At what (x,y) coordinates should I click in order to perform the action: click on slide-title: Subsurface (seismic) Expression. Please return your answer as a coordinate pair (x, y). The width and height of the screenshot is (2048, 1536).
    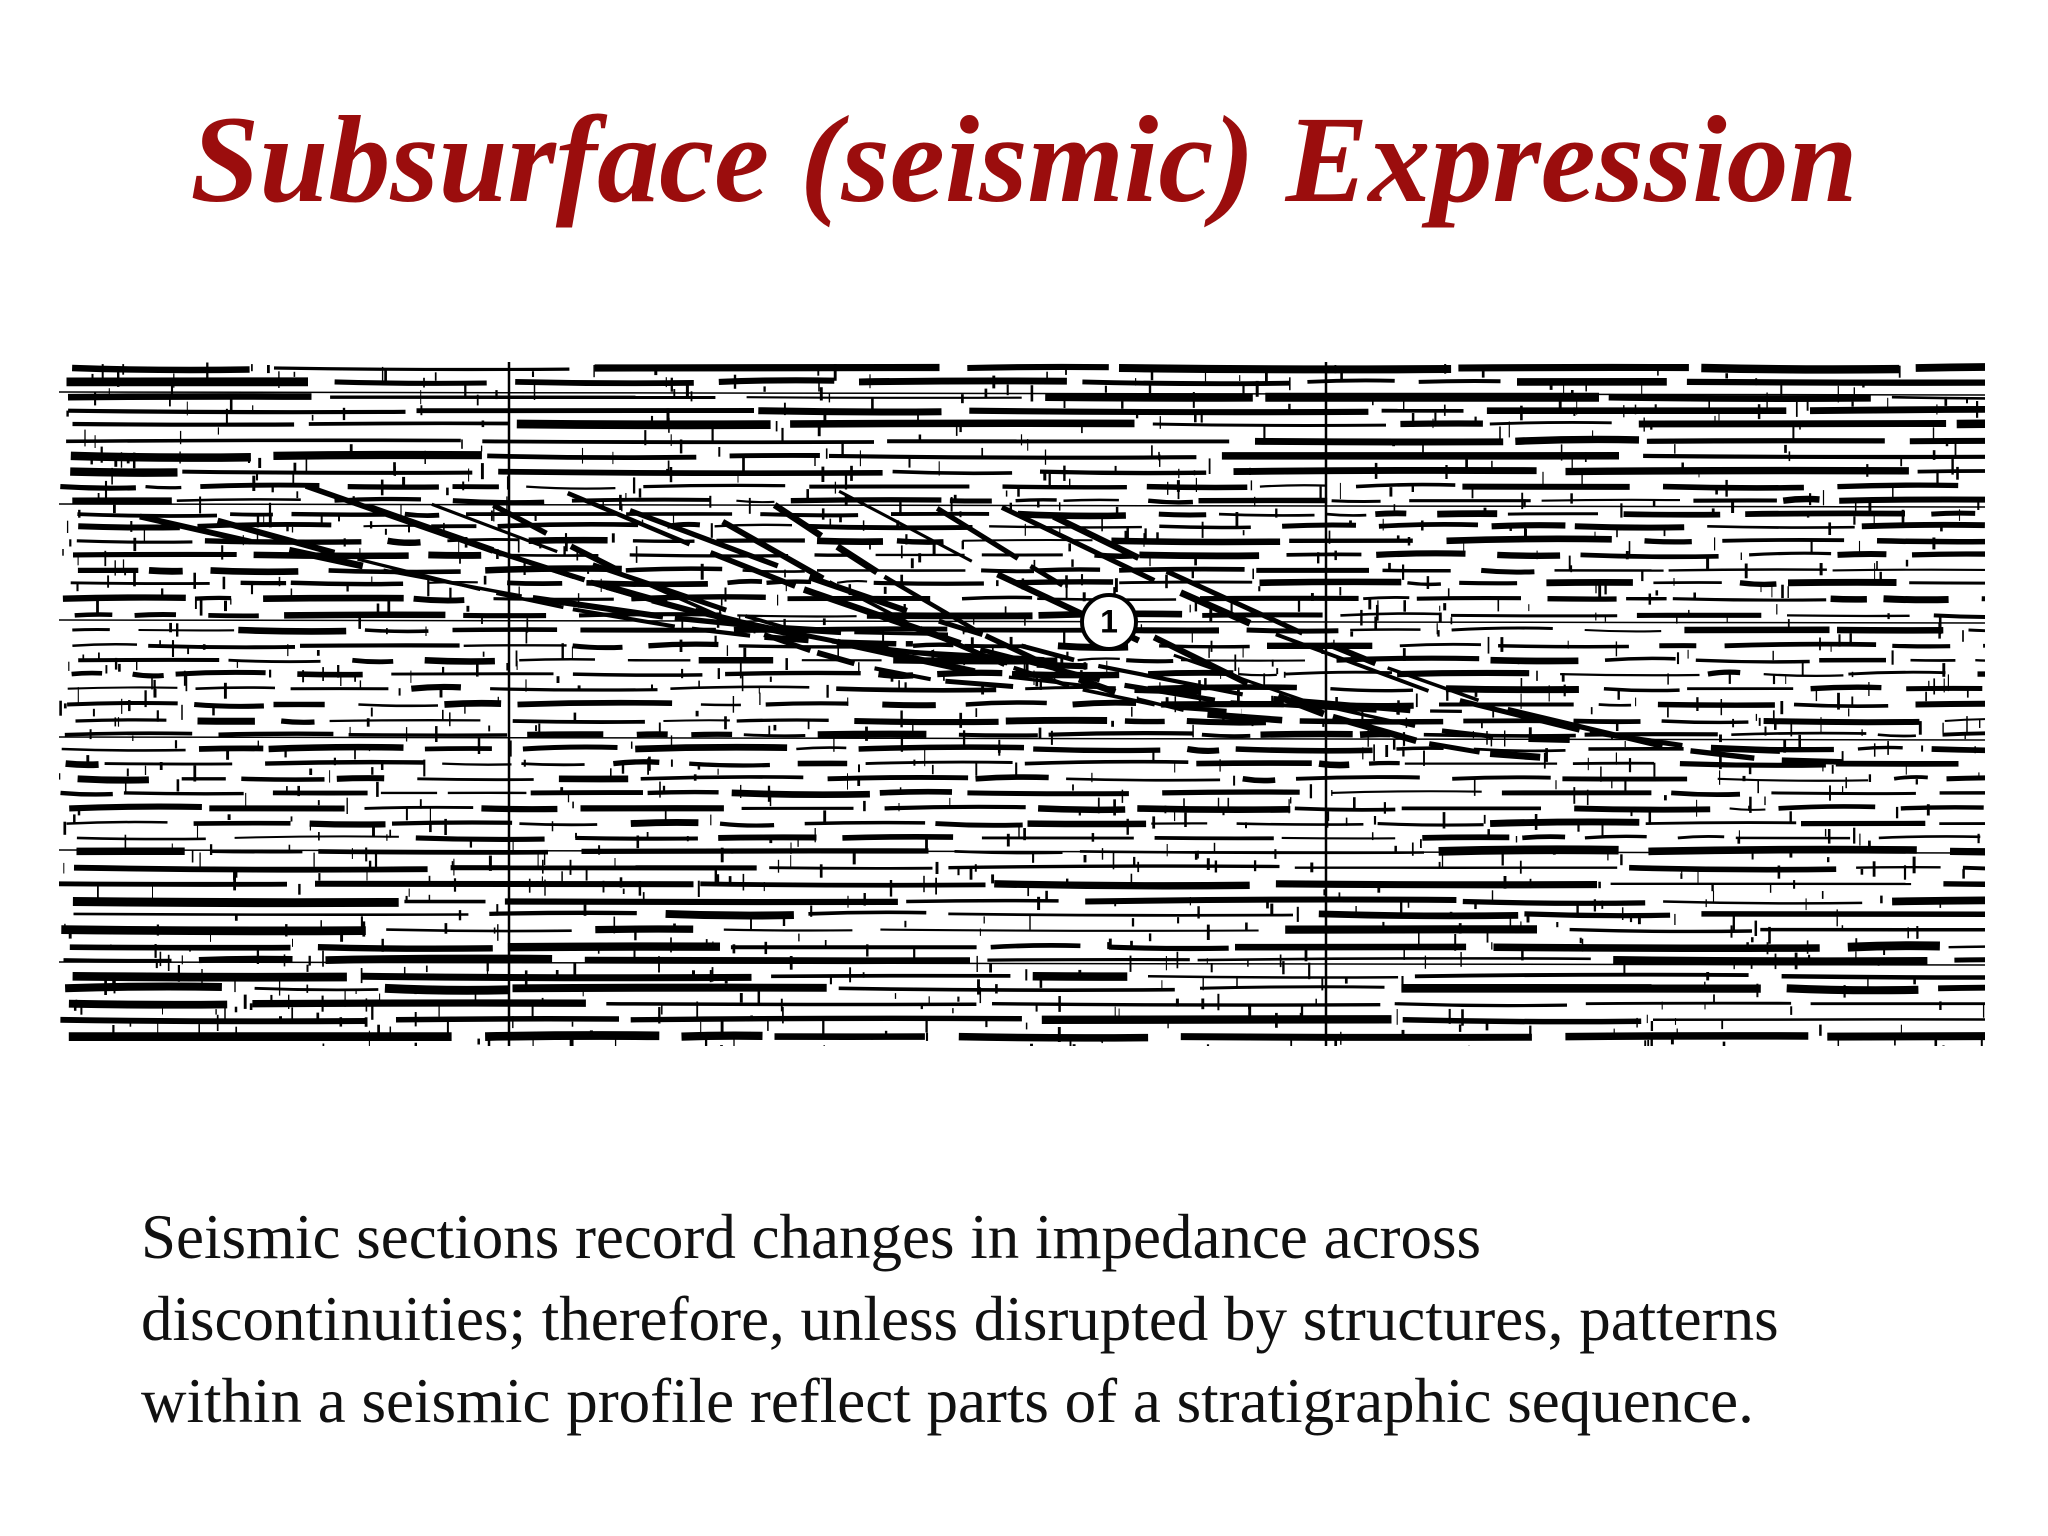
    Looking at the image, I should click on (1024, 159).